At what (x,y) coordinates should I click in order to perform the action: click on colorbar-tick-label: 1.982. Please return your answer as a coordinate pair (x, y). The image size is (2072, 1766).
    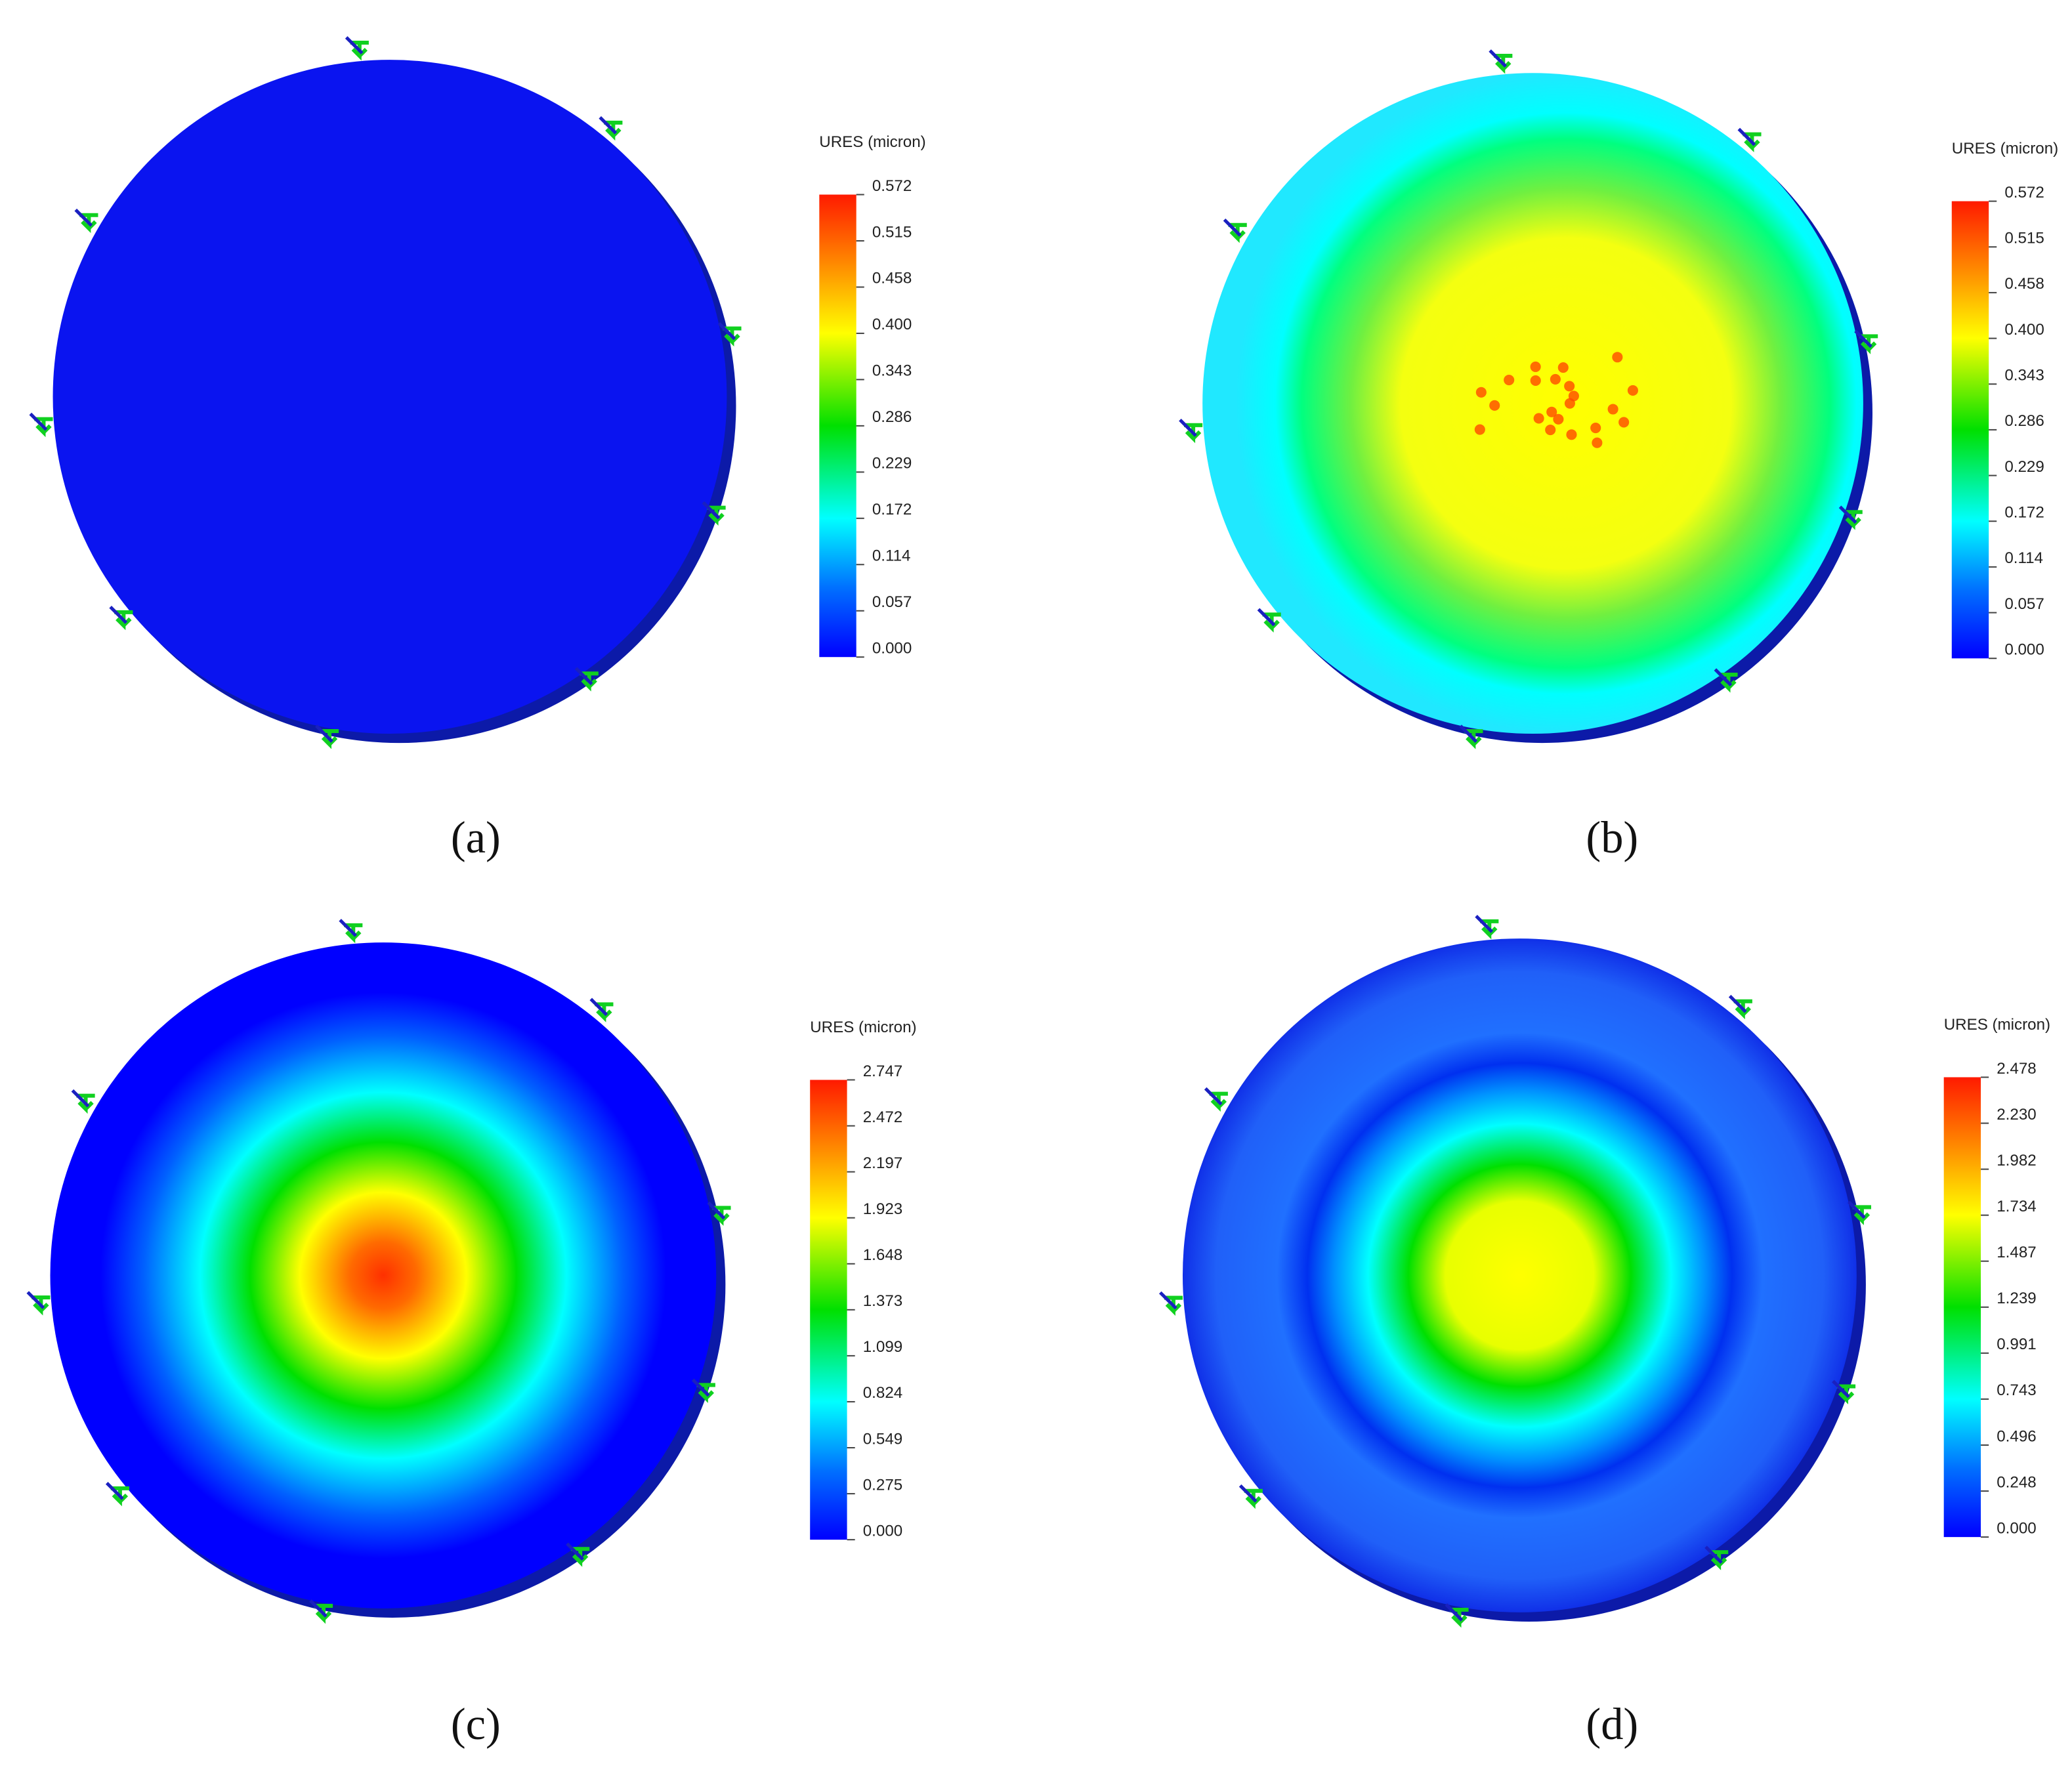
    Looking at the image, I should click on (2017, 1160).